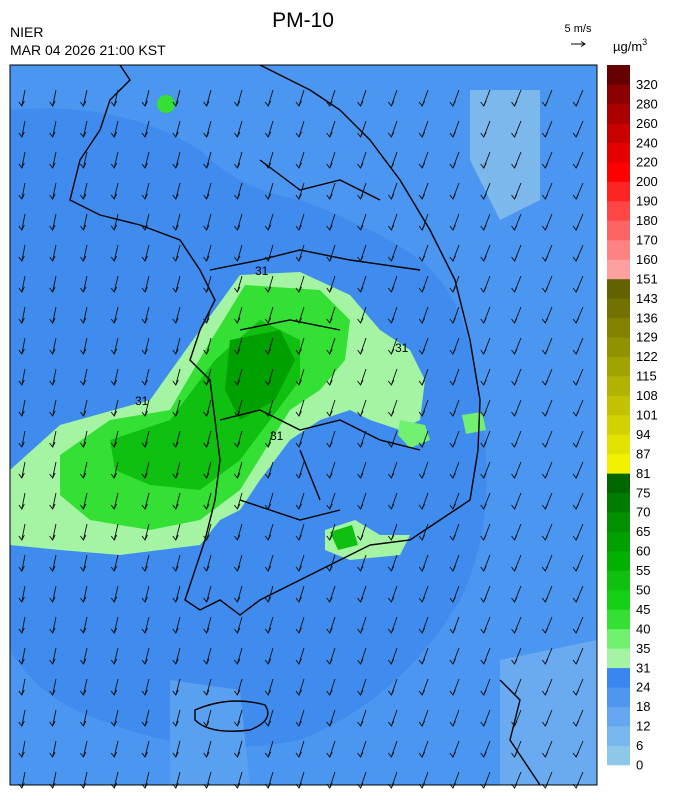 The width and height of the screenshot is (673, 800). What do you see at coordinates (647, 162) in the screenshot?
I see `colorbar-label: 220` at bounding box center [647, 162].